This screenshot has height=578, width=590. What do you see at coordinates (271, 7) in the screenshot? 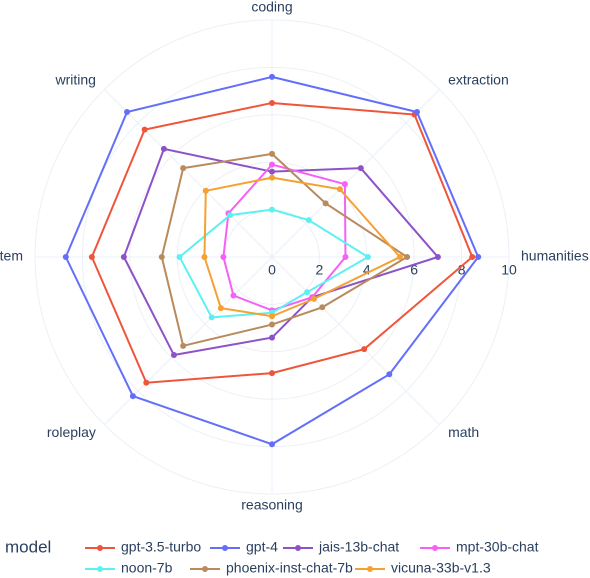
I see `category-label: coding` at bounding box center [271, 7].